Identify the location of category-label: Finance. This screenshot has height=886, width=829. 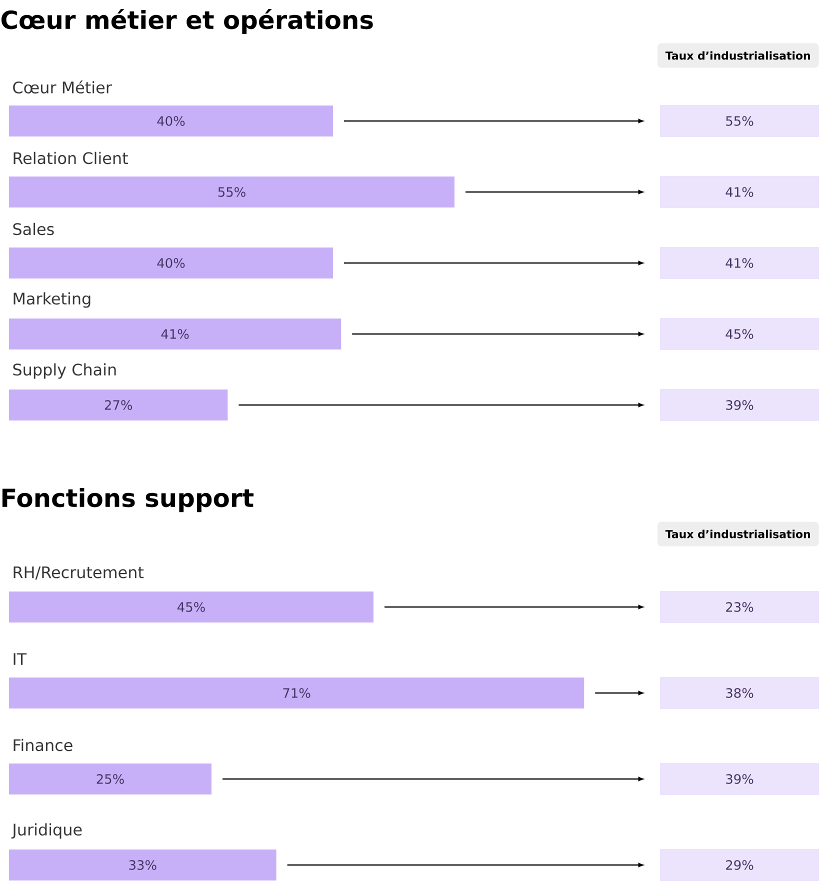
(43, 745).